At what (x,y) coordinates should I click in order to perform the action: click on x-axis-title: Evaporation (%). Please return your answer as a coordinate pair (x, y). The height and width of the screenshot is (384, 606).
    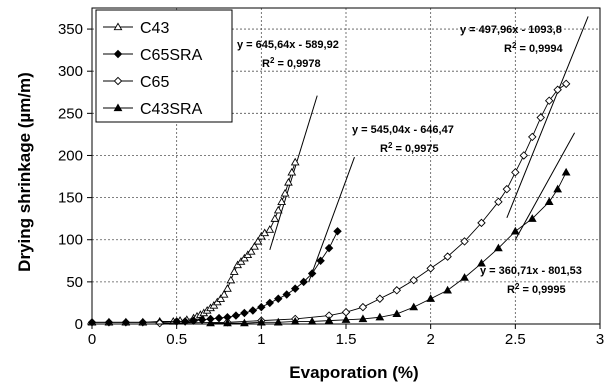
    Looking at the image, I should click on (353, 372).